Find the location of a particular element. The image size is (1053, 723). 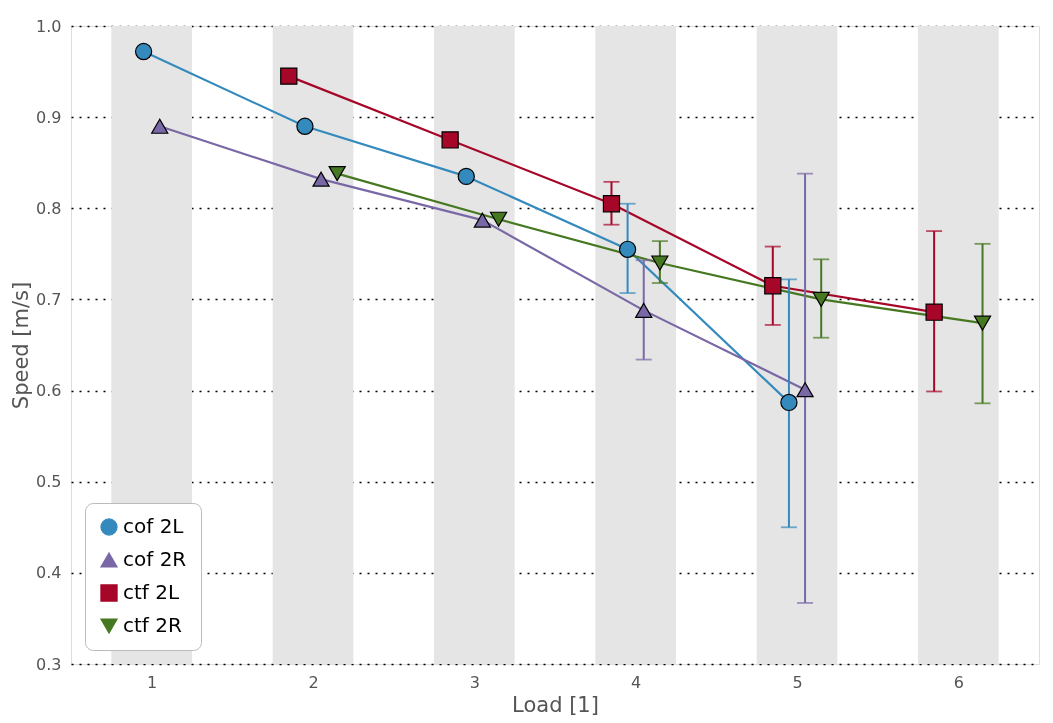

x-axis-title: Load [1] is located at coordinates (555, 704).